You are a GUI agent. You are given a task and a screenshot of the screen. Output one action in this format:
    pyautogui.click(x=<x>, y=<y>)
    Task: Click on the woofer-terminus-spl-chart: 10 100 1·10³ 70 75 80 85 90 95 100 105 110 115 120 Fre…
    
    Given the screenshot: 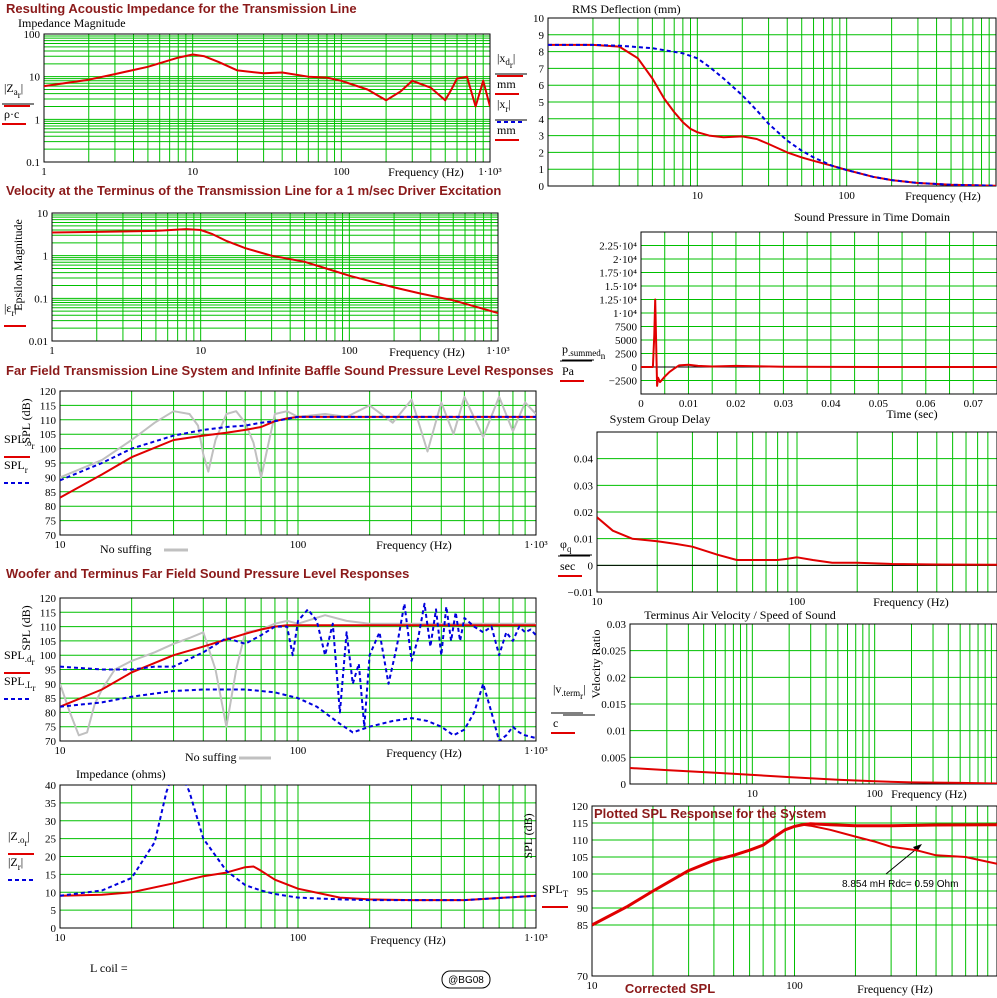 What is the action you would take?
    pyautogui.click(x=276, y=678)
    